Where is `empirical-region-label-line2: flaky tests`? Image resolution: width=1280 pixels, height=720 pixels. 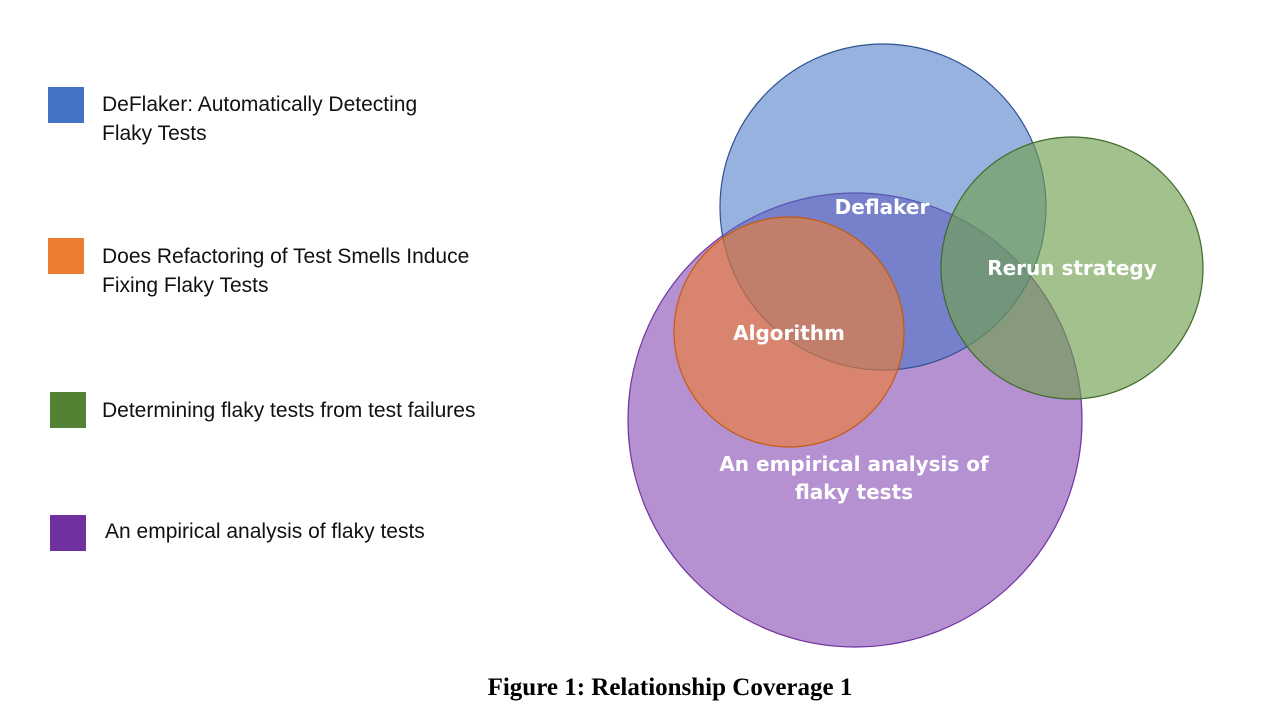
empirical-region-label-line2: flaky tests is located at coordinates (854, 492).